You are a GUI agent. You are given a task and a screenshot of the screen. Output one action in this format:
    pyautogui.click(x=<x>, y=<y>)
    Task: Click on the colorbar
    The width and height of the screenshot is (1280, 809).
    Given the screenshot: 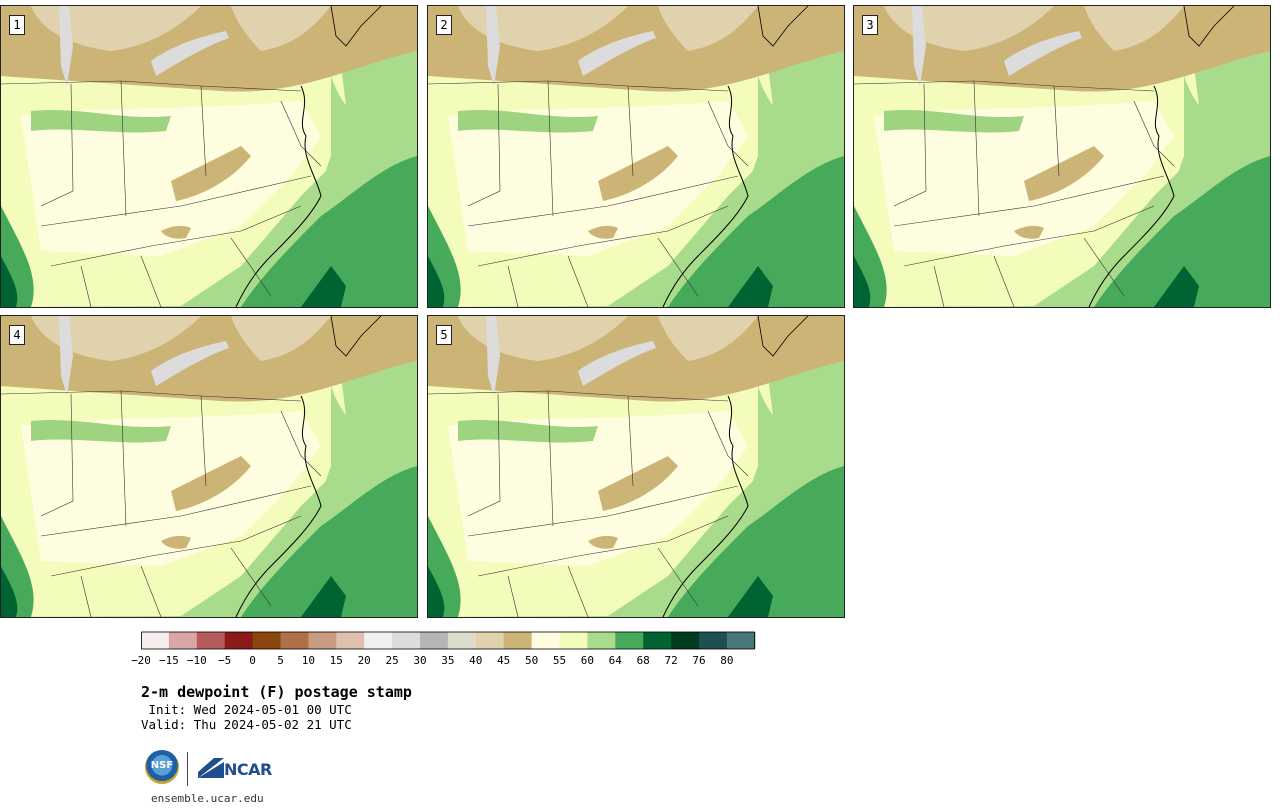 What is the action you would take?
    pyautogui.click(x=448, y=640)
    